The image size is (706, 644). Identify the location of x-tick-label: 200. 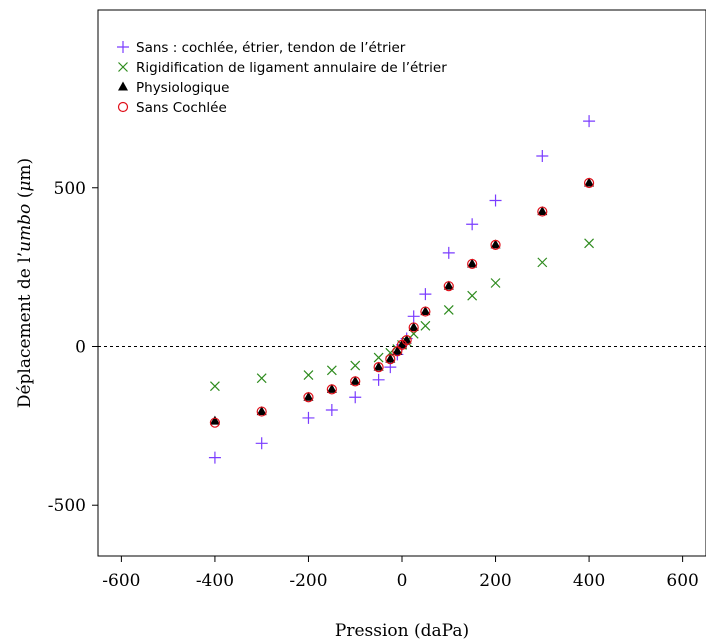
(495, 581).